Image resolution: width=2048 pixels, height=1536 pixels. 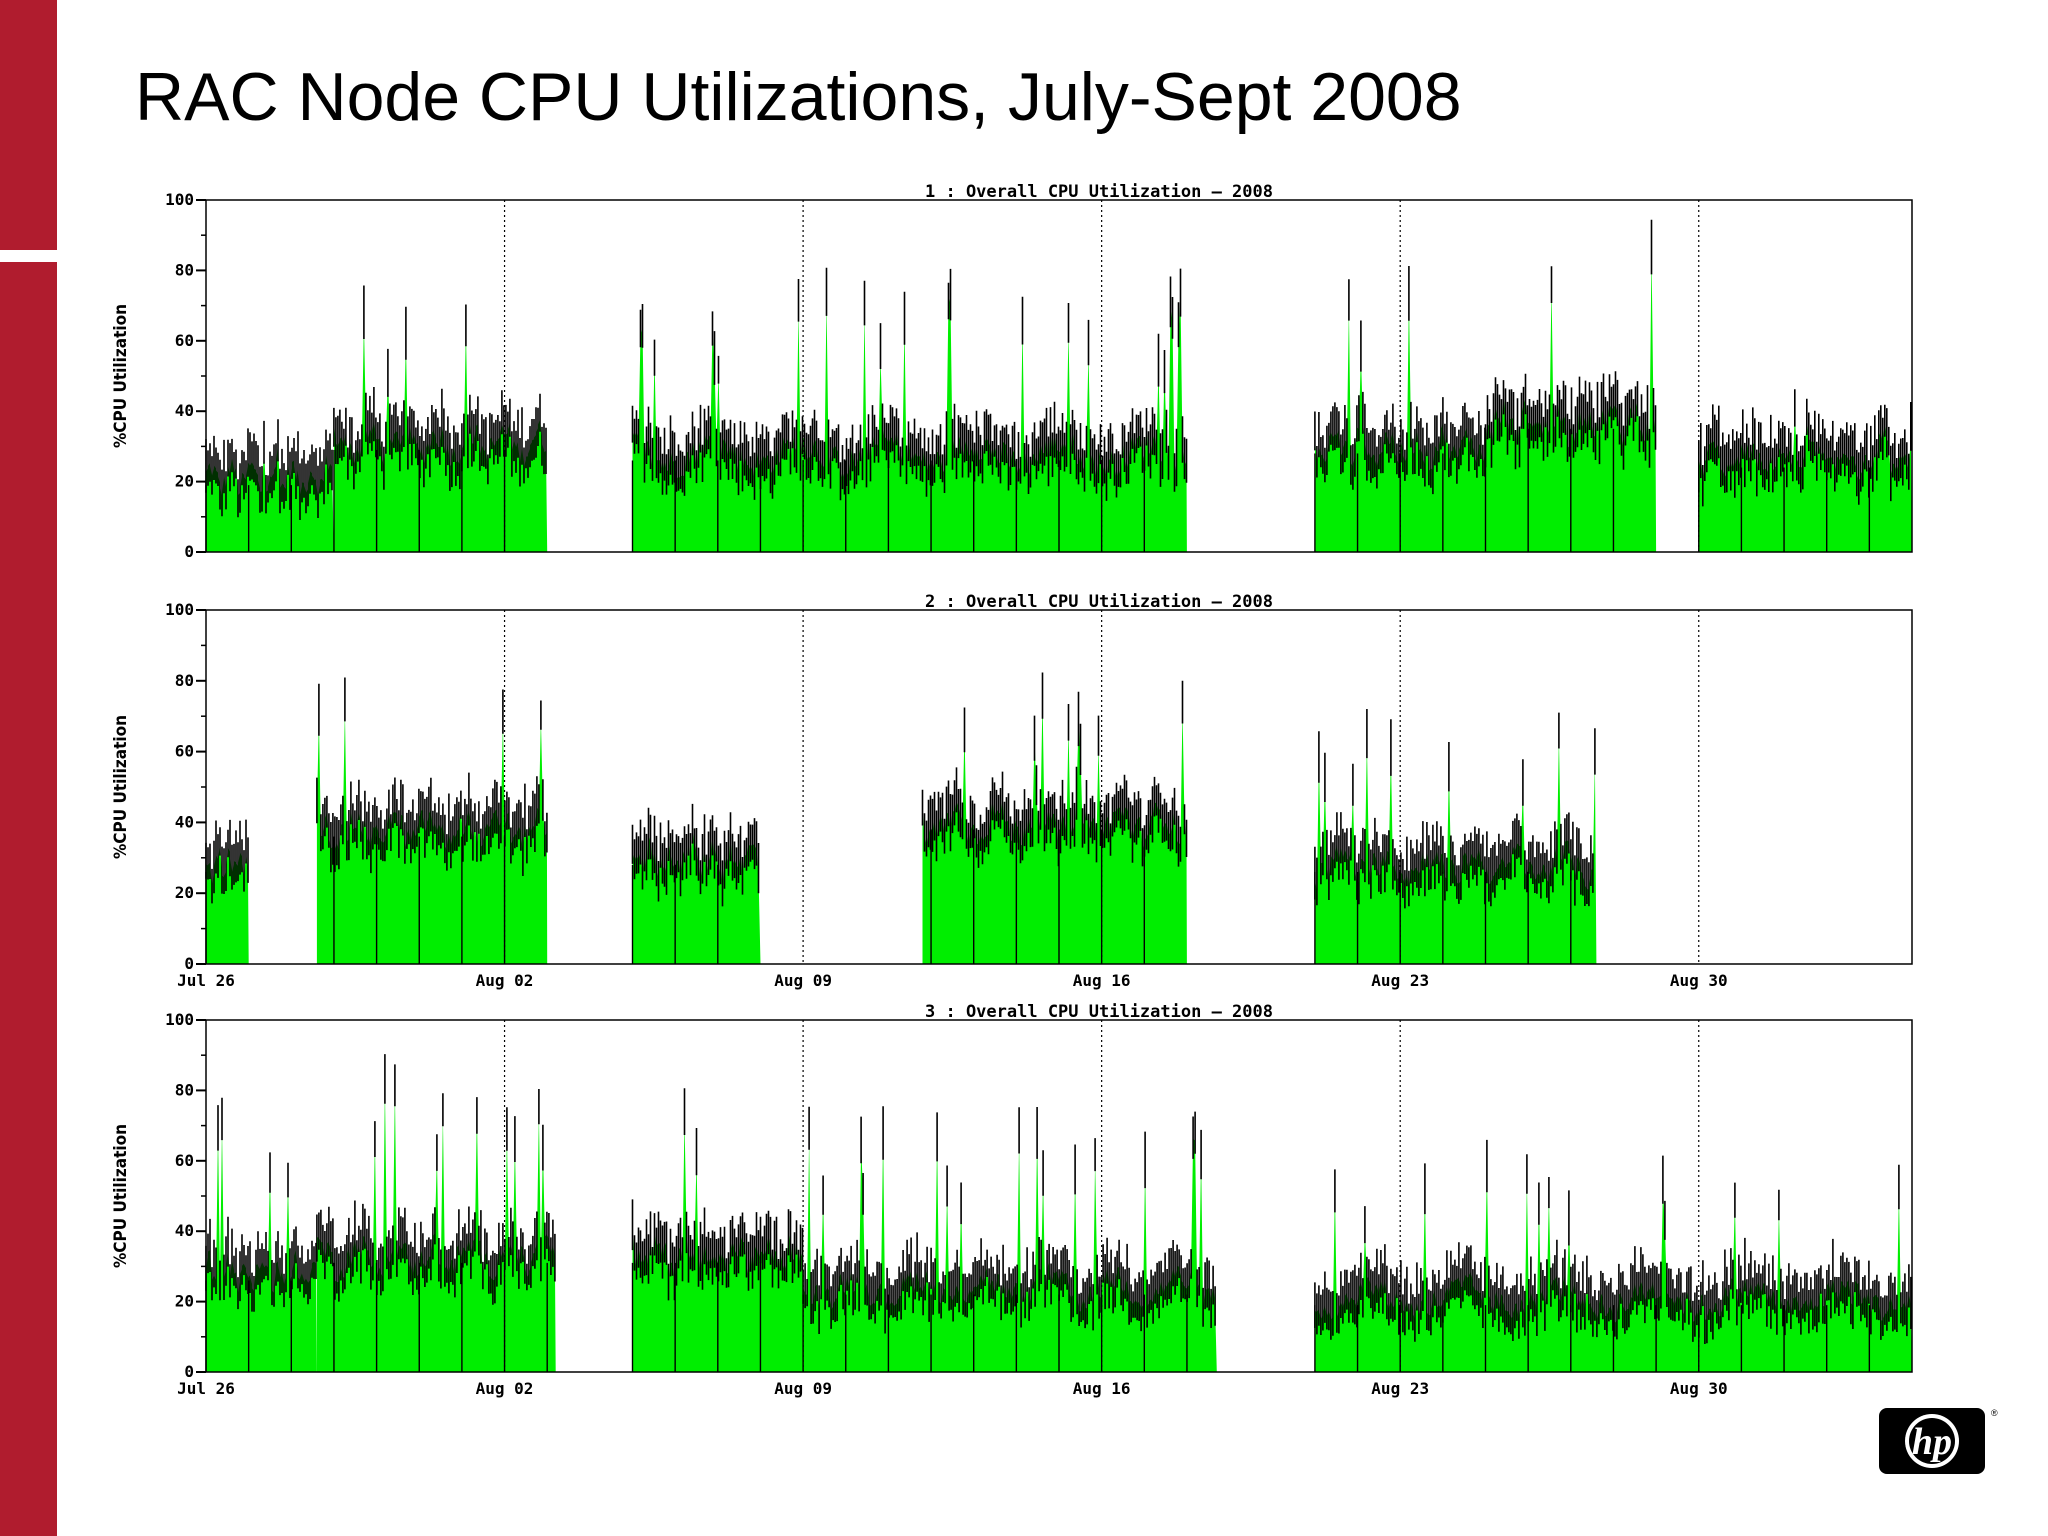 What do you see at coordinates (28, 125) in the screenshot?
I see `accent-bar-top` at bounding box center [28, 125].